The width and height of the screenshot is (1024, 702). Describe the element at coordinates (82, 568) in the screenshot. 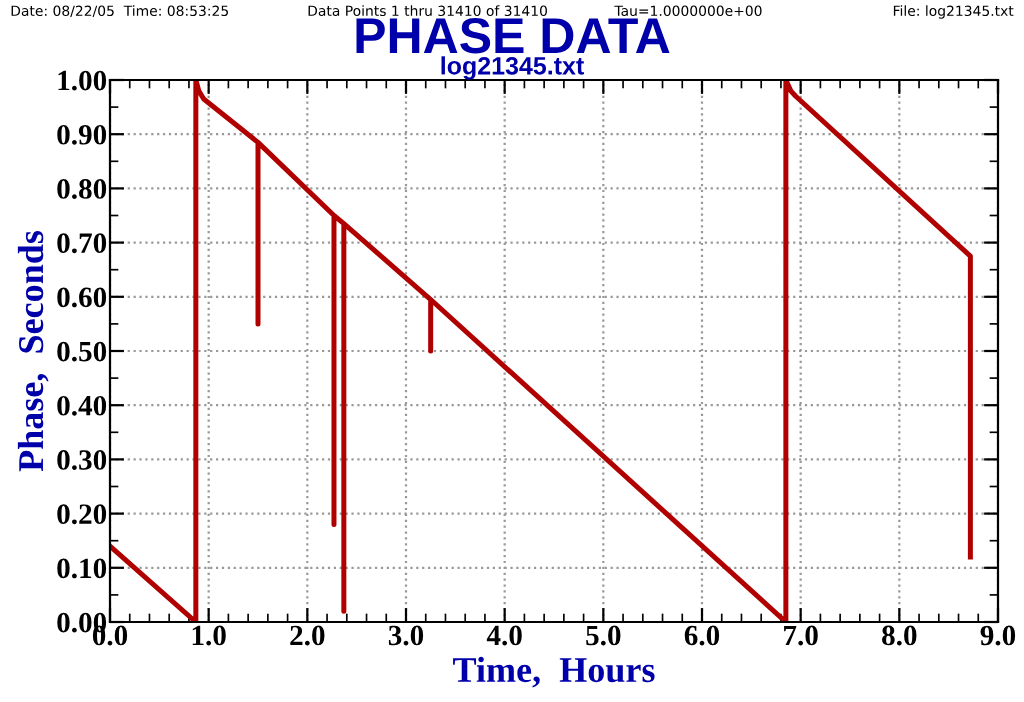

I see `y-tick-label: 0.10` at that location.